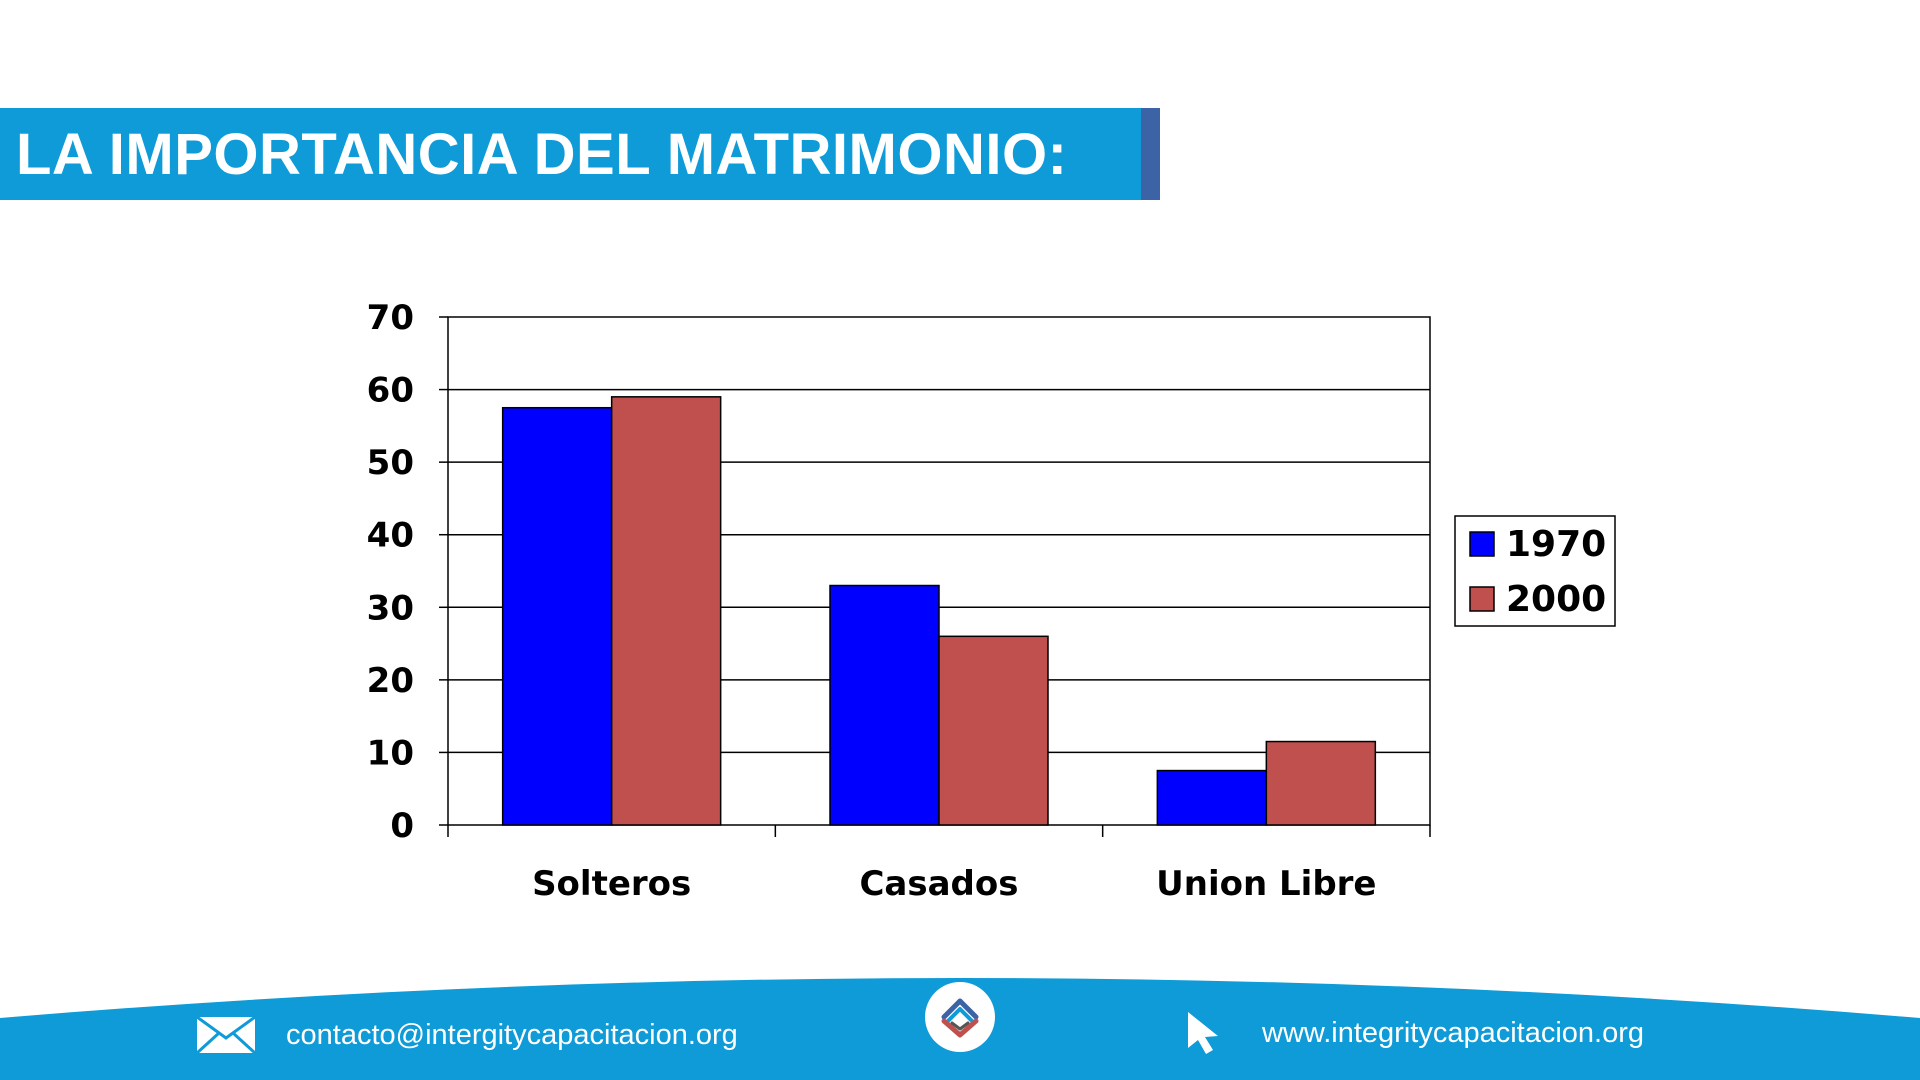 The height and width of the screenshot is (1080, 1920). I want to click on cursor-arrow-icon, so click(1206, 1033).